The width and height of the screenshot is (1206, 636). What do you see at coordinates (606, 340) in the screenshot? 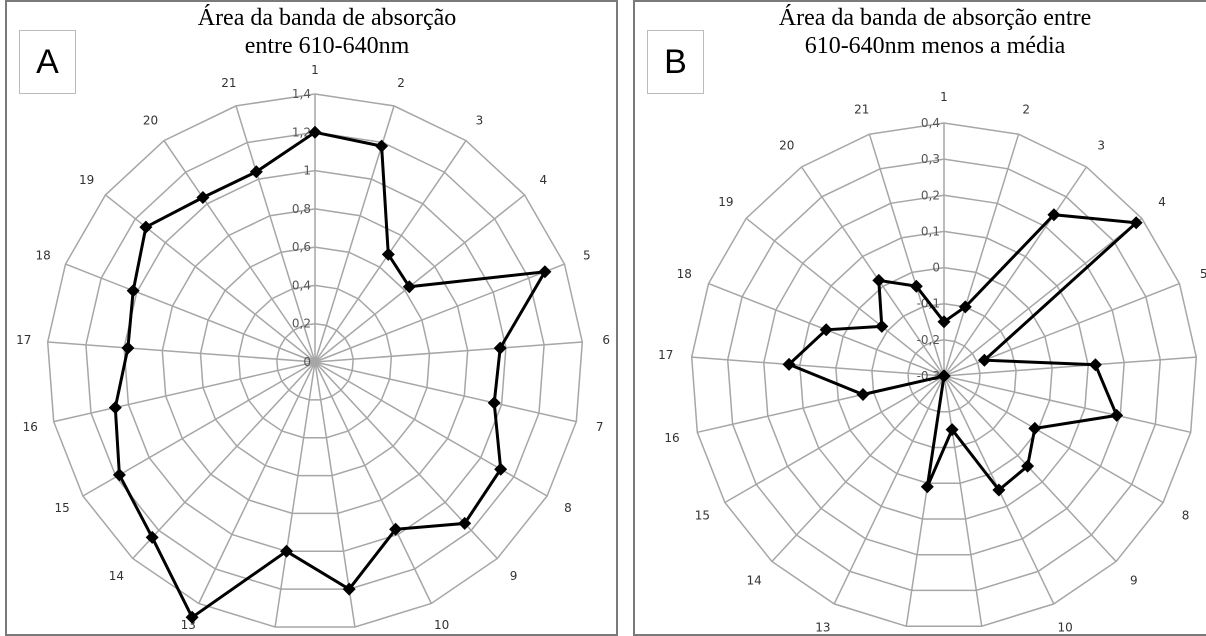
I see `category-label: 6` at bounding box center [606, 340].